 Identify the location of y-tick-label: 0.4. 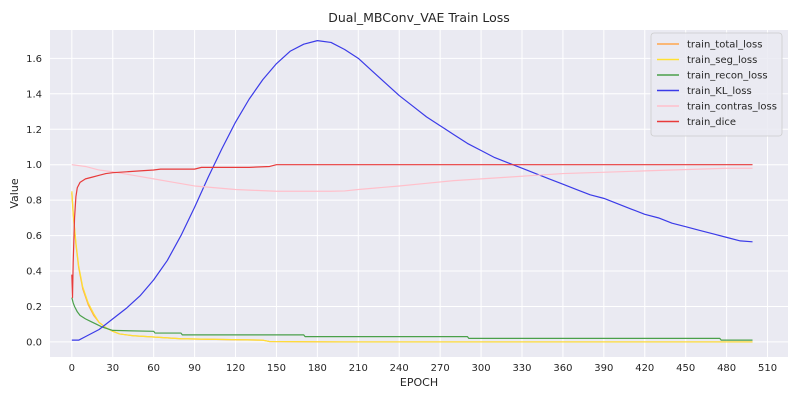
(34, 272).